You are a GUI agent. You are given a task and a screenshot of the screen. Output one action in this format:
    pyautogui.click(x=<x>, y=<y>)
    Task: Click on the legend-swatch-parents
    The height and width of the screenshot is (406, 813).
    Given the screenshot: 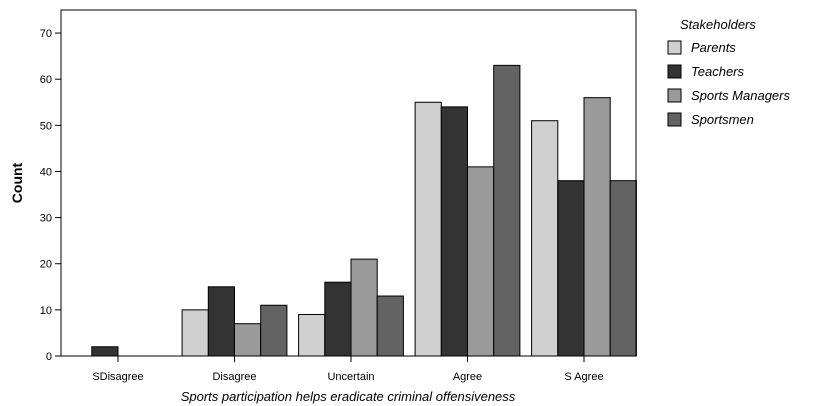 What is the action you would take?
    pyautogui.click(x=674, y=47)
    